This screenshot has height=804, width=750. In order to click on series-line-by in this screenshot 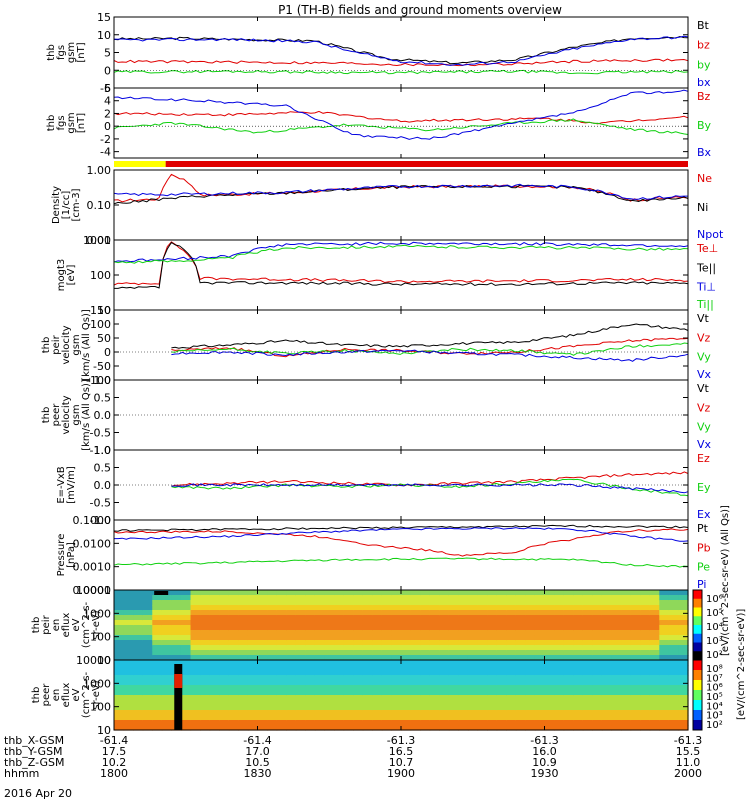, I will do `click(401, 126)`.